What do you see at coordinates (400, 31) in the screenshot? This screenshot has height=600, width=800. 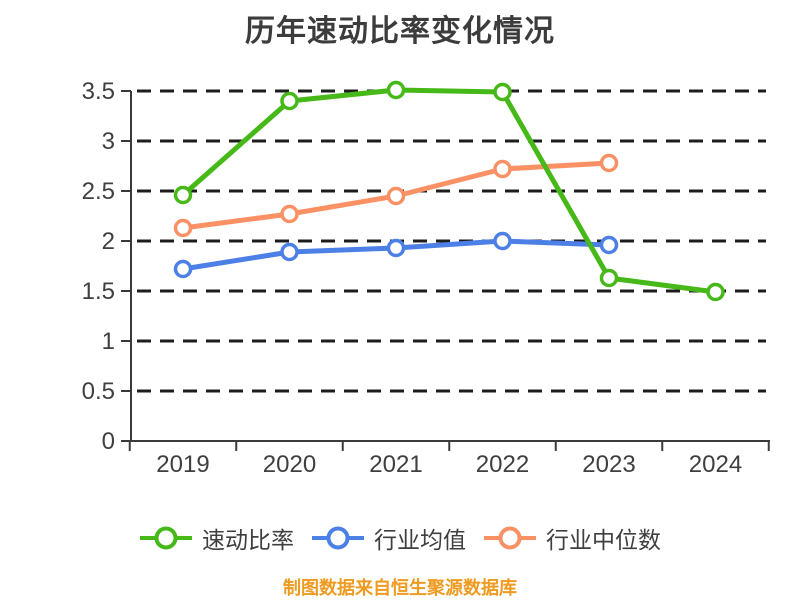 I see `chart-title: 历年速动比率变化情况` at bounding box center [400, 31].